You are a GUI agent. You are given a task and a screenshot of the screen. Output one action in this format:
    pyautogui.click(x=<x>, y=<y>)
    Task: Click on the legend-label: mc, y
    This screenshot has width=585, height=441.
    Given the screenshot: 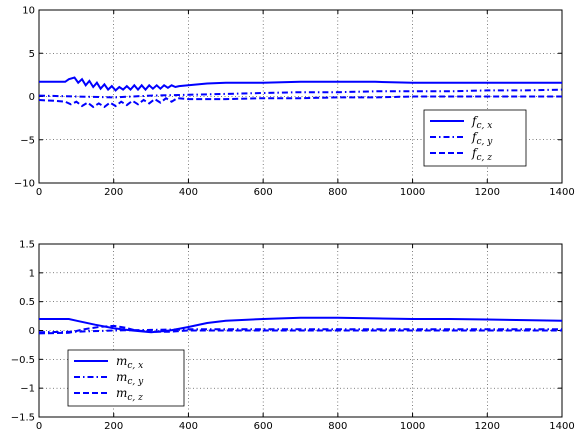 What is the action you would take?
    pyautogui.click(x=130, y=378)
    